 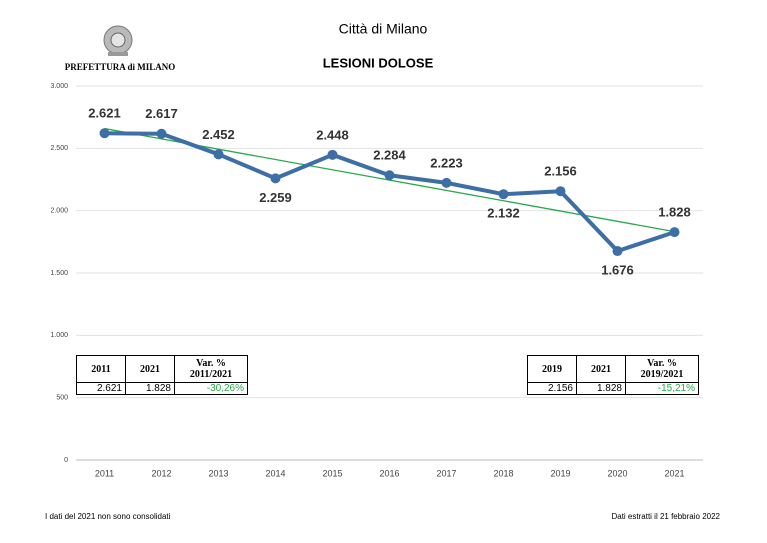 What do you see at coordinates (211, 388) in the screenshot?
I see `data-cell: -30,26%` at bounding box center [211, 388].